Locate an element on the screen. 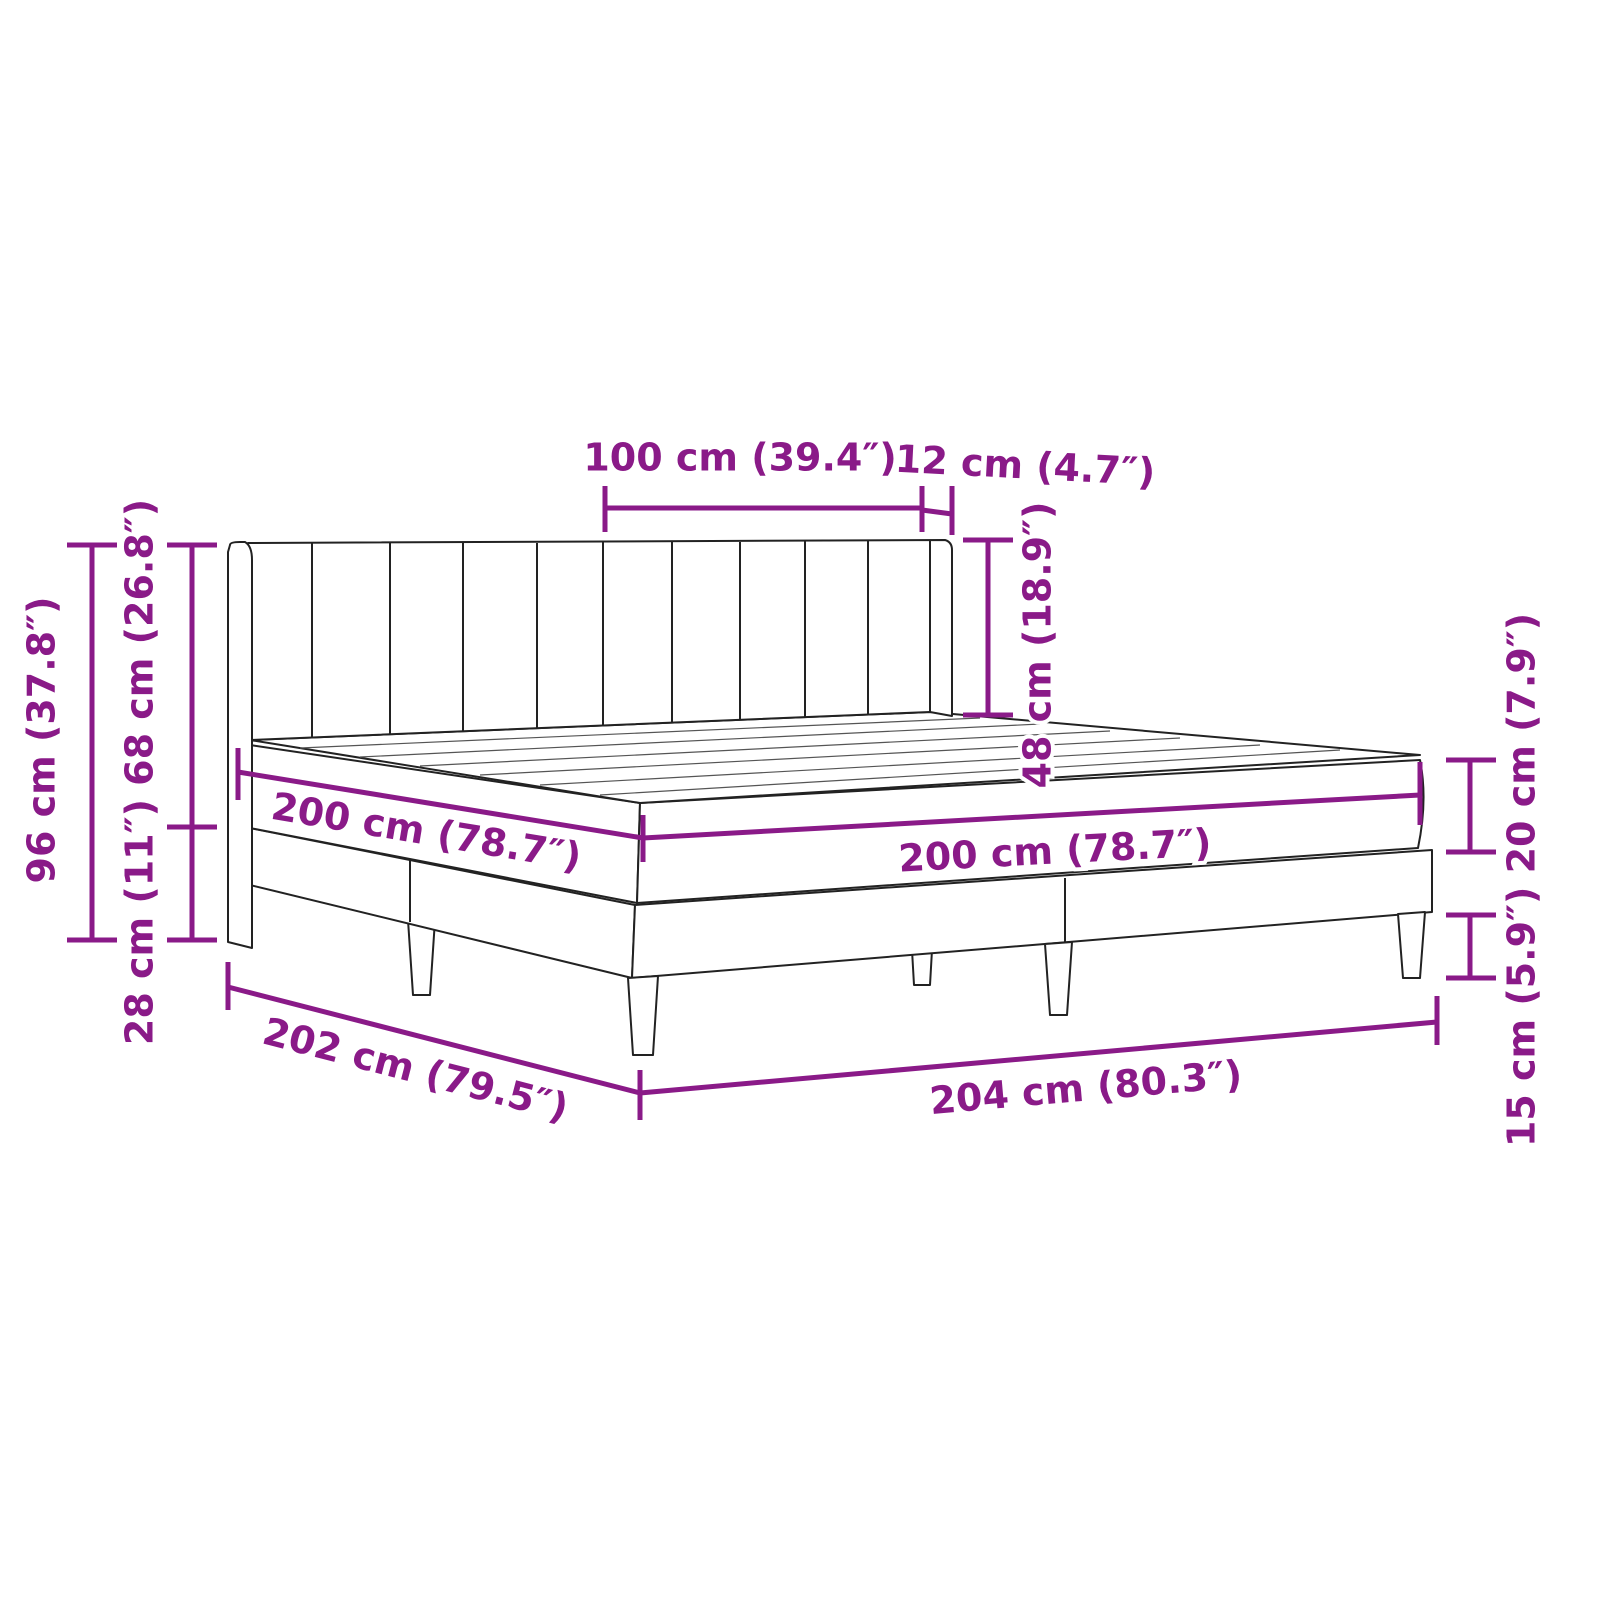 The image size is (1600, 1600). label-right-heights: 15 cm (5.9″) 20 cm (7.9″) is located at coordinates (1522, 880).